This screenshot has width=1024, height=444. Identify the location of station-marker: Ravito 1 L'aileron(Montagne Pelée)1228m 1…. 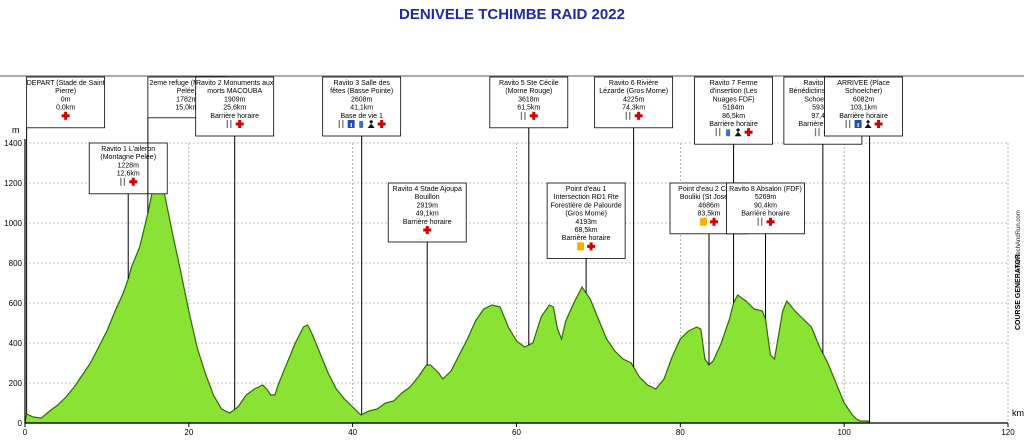
(128, 210).